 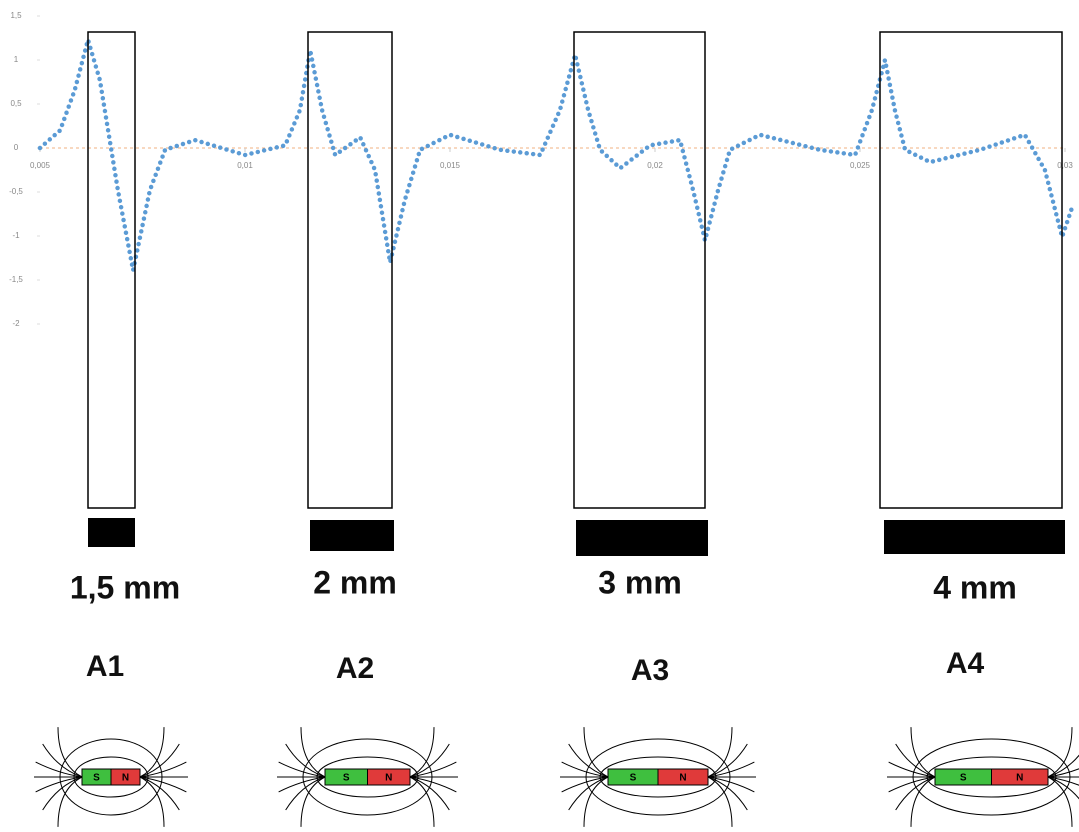 What do you see at coordinates (965, 663) in the screenshot?
I see `sample-name: A4` at bounding box center [965, 663].